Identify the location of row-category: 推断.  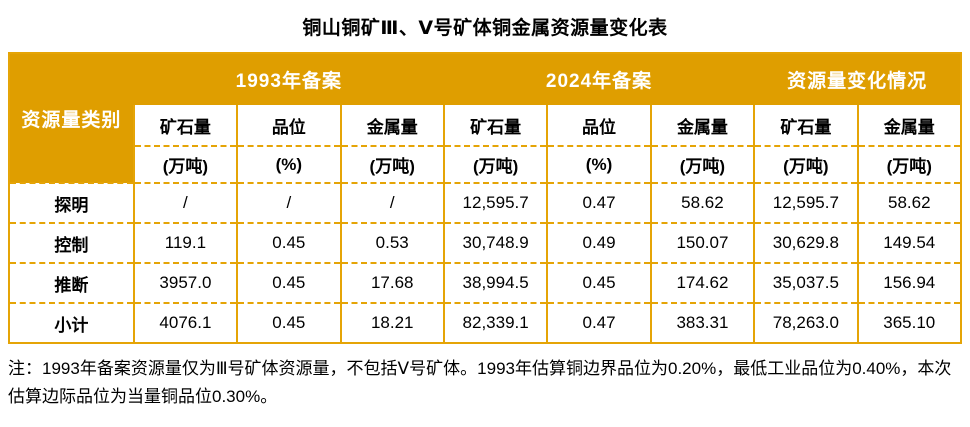
(71, 283).